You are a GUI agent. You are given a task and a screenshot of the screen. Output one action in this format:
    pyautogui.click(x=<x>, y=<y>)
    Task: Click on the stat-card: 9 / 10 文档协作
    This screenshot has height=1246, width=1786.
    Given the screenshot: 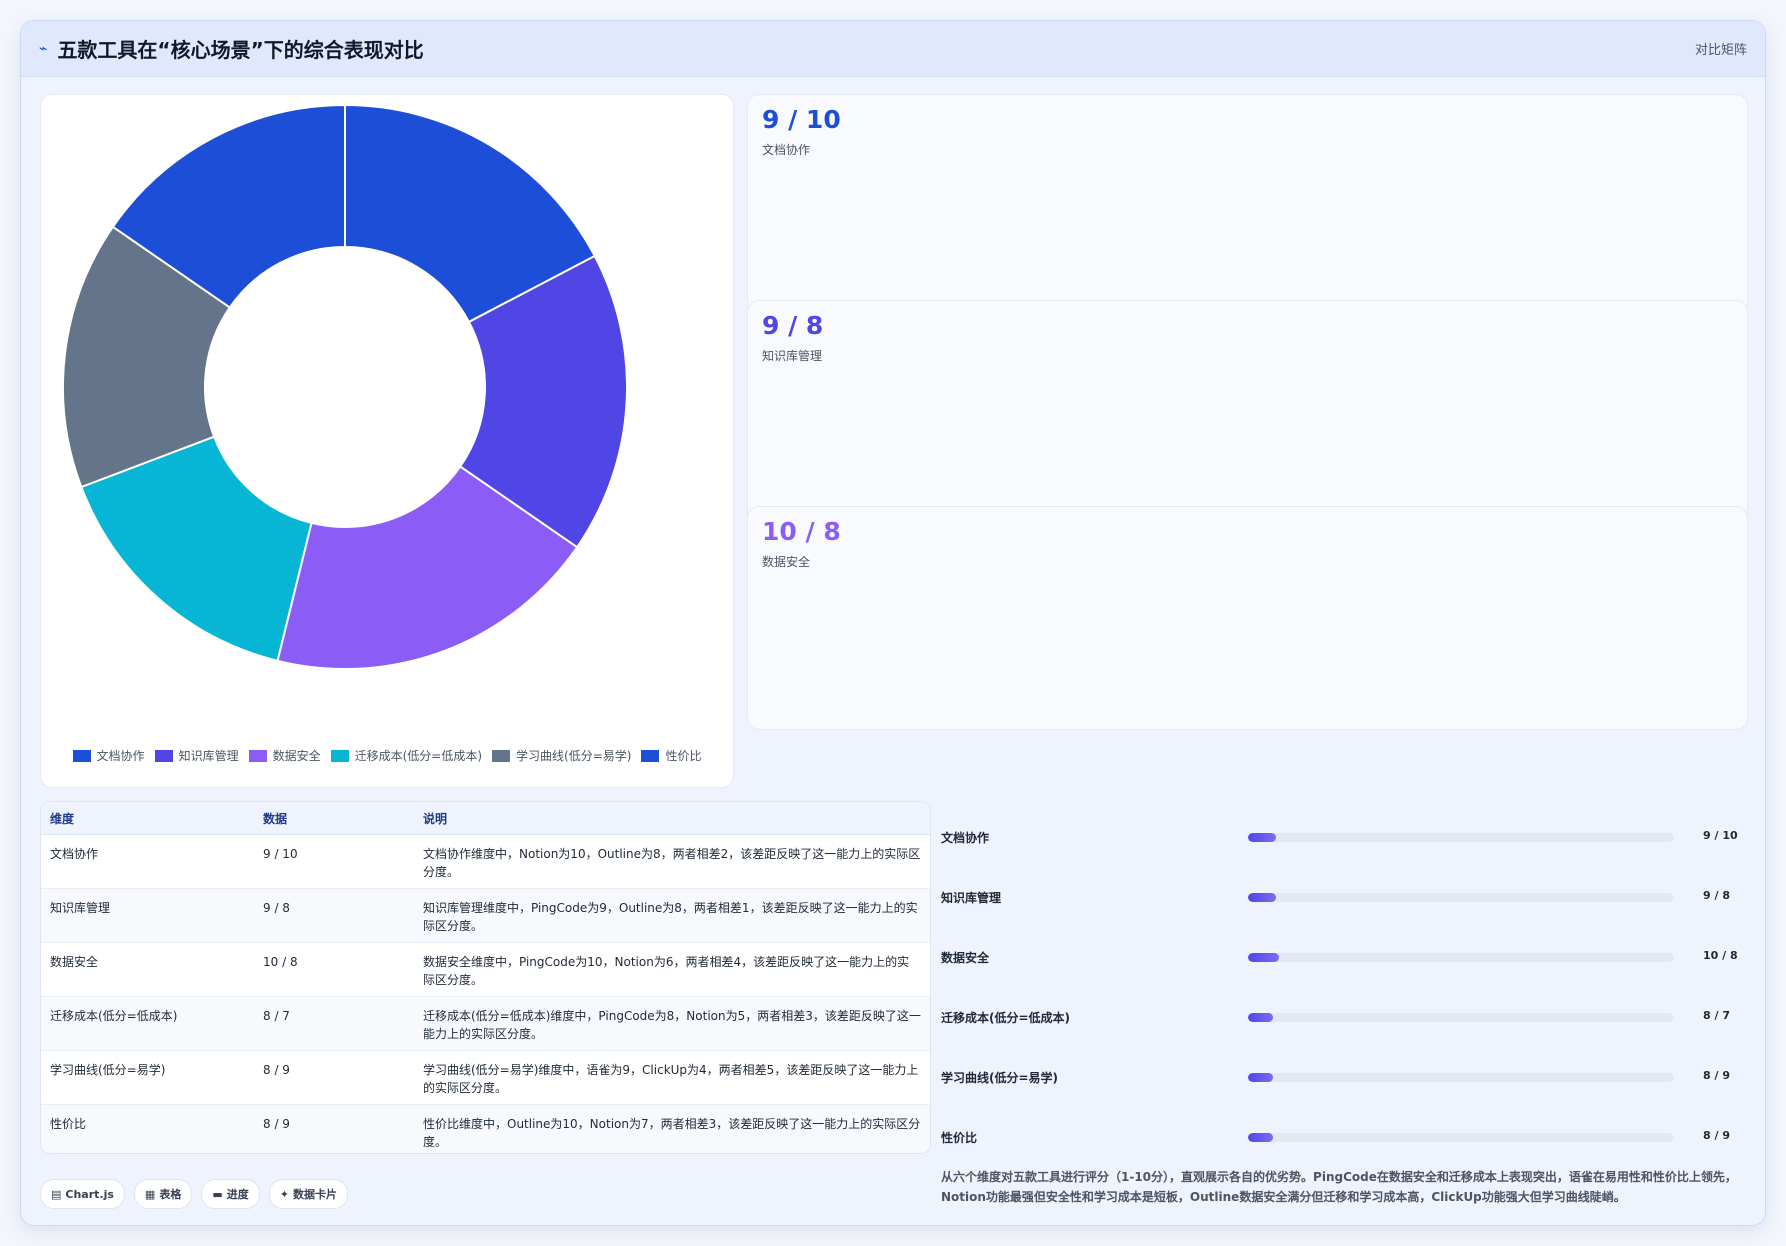 What is the action you would take?
    pyautogui.click(x=1247, y=206)
    